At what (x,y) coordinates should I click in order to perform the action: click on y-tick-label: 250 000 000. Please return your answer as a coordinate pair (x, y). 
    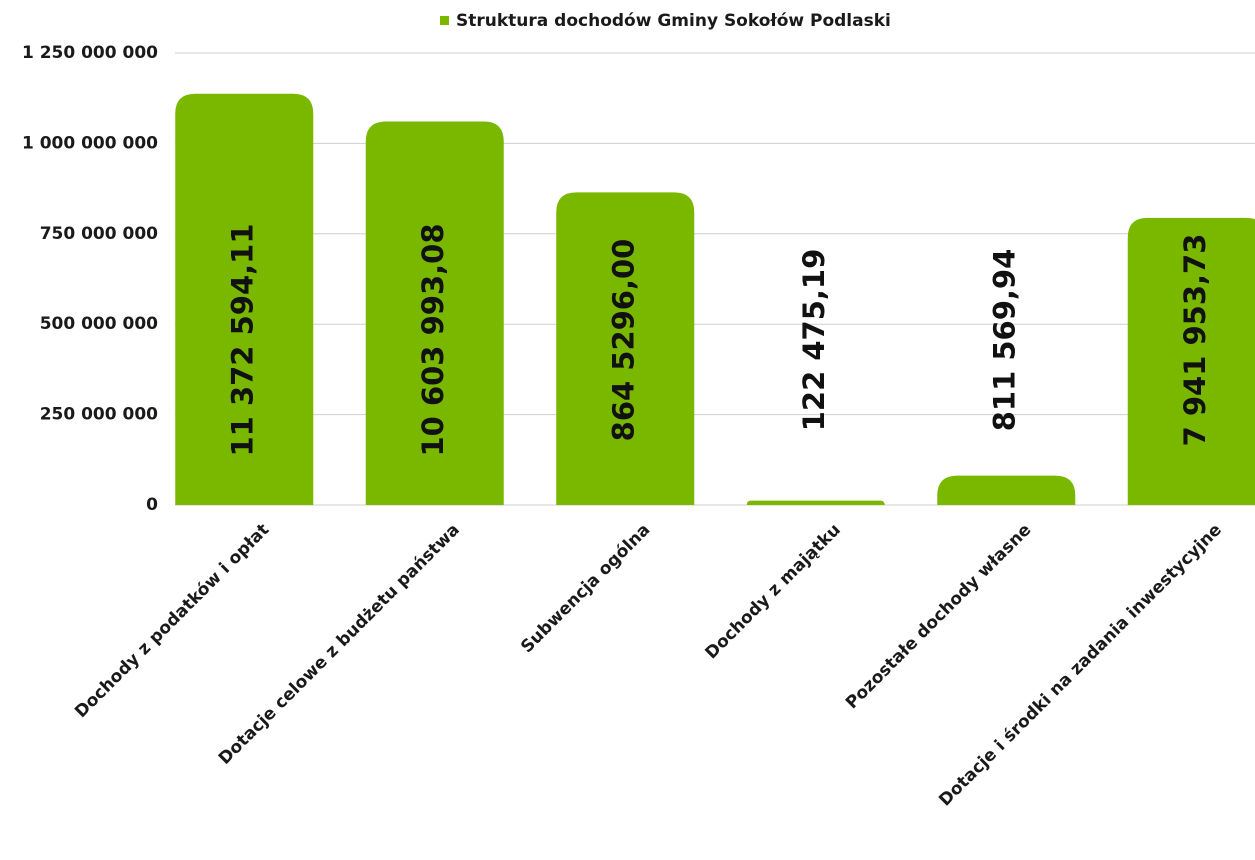
    Looking at the image, I should click on (99, 415).